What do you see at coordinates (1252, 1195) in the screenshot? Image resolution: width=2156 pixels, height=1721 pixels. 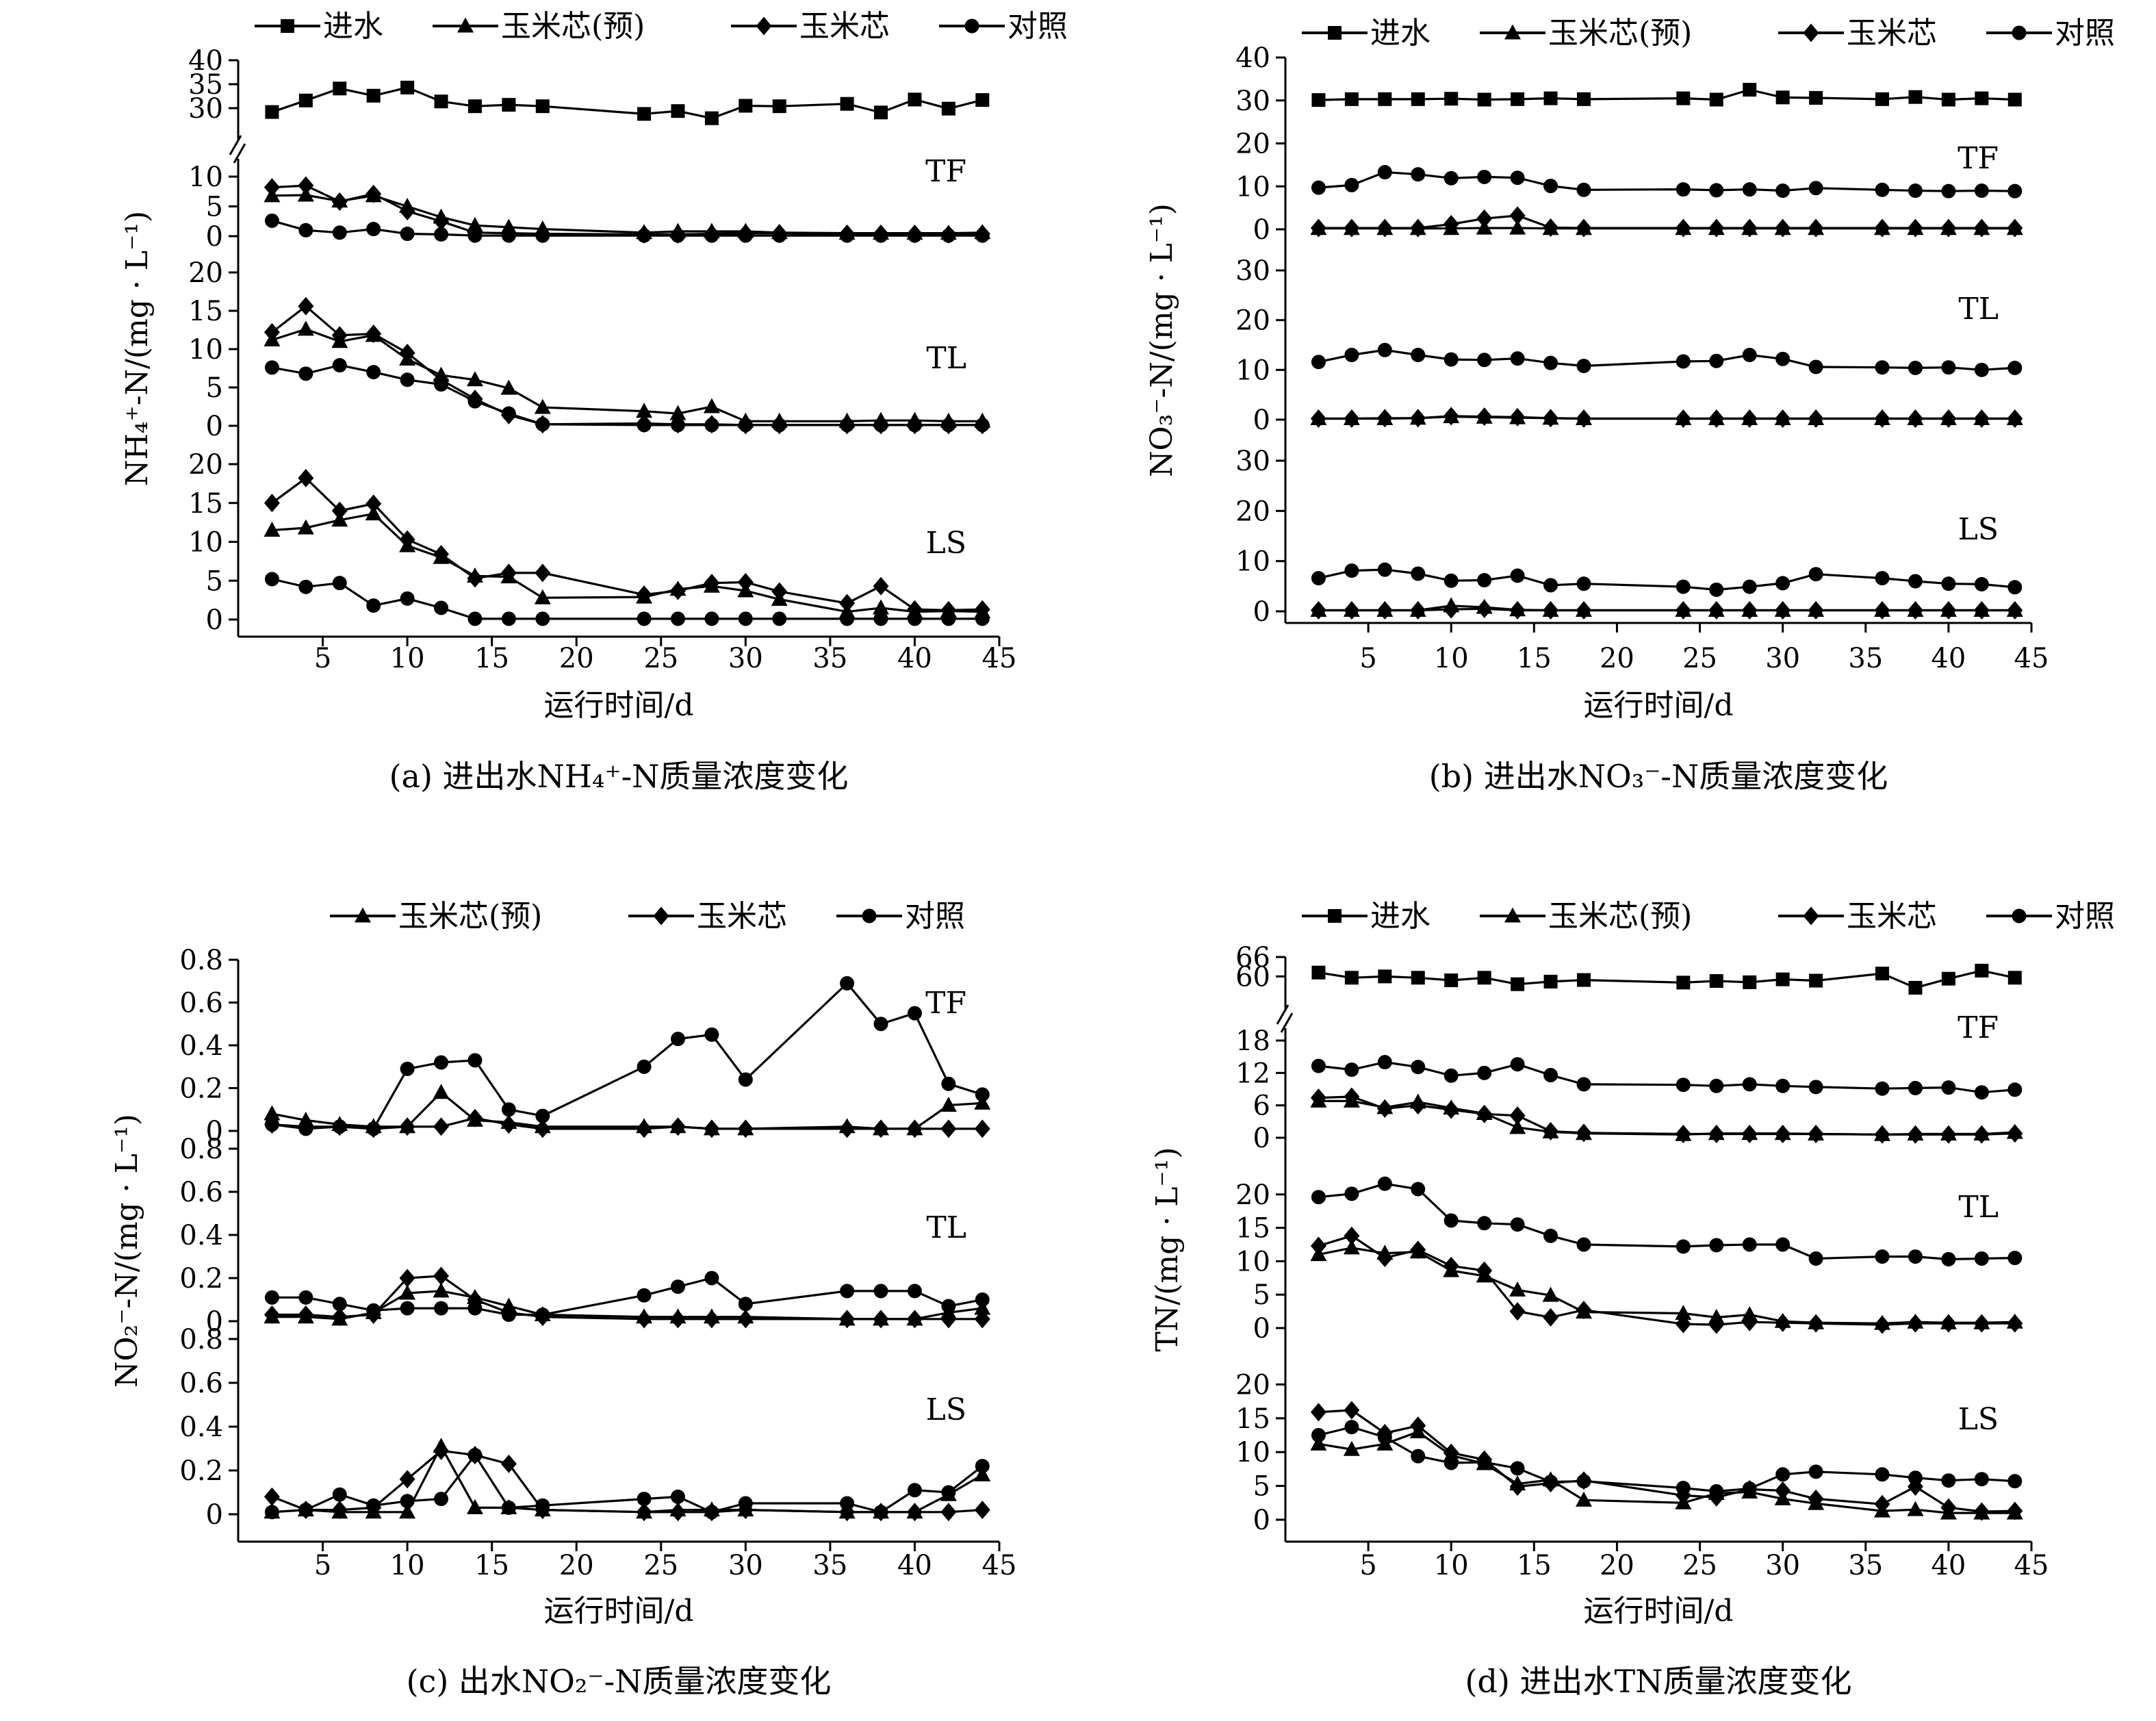 I see `y-tick-label: 20` at bounding box center [1252, 1195].